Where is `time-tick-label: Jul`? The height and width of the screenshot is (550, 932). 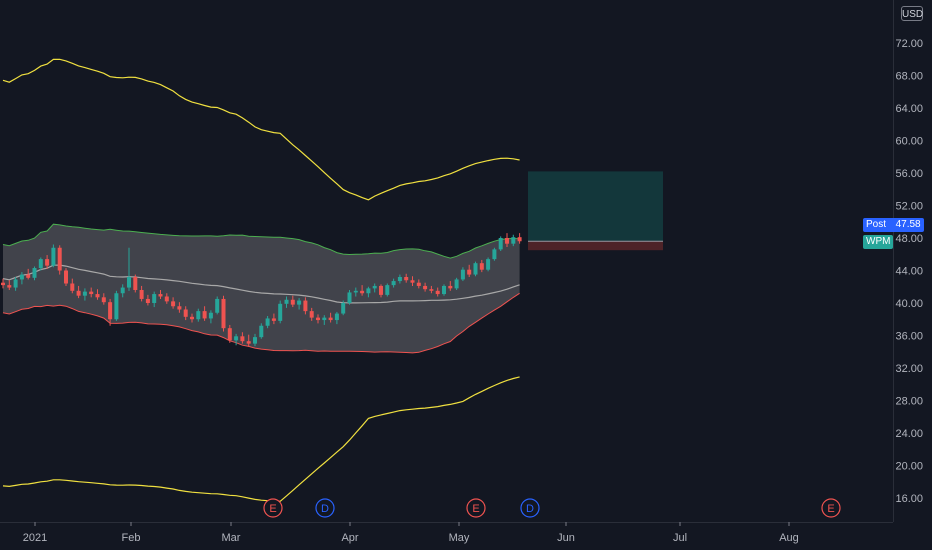
time-tick-label: Jul is located at coordinates (680, 538).